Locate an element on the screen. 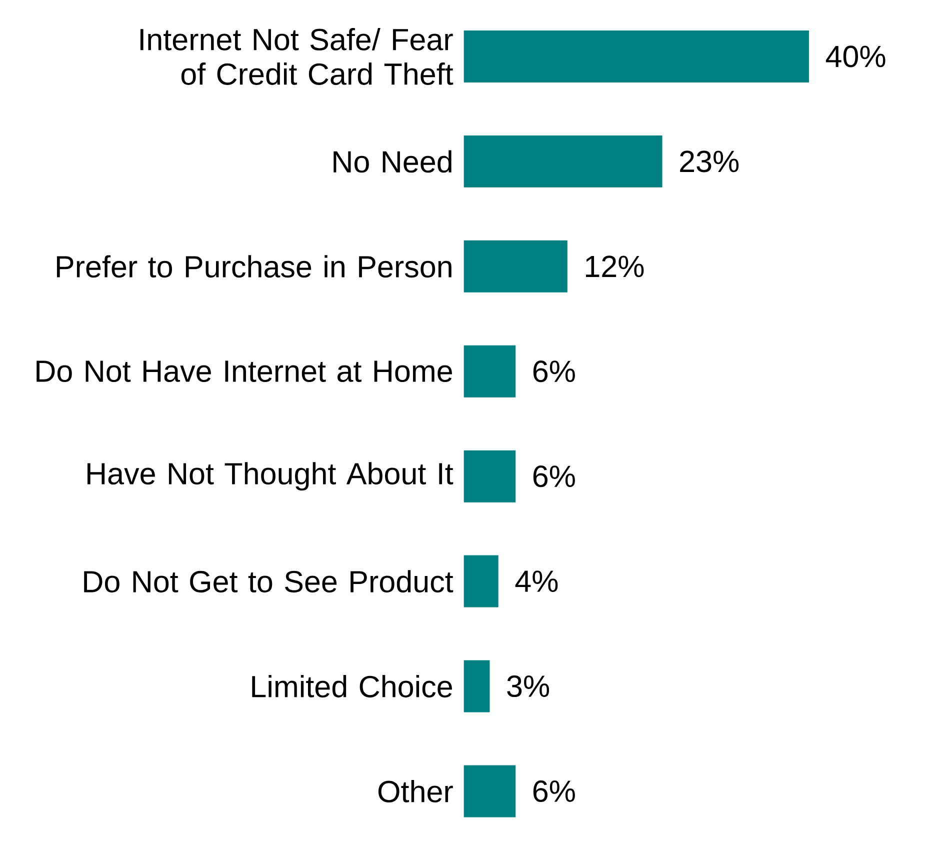 This screenshot has width=937, height=849. y-tick-label: Internet Not Safe/ Fear of Credit Card Theft is located at coordinates (297, 56).